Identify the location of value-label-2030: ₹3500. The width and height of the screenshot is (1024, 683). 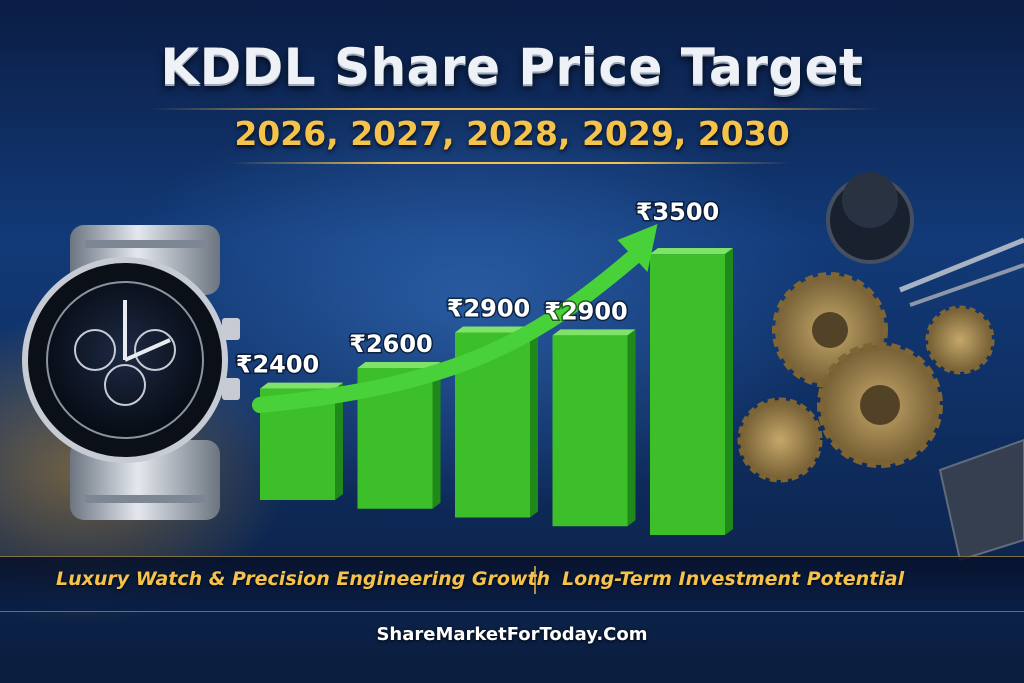
(678, 212).